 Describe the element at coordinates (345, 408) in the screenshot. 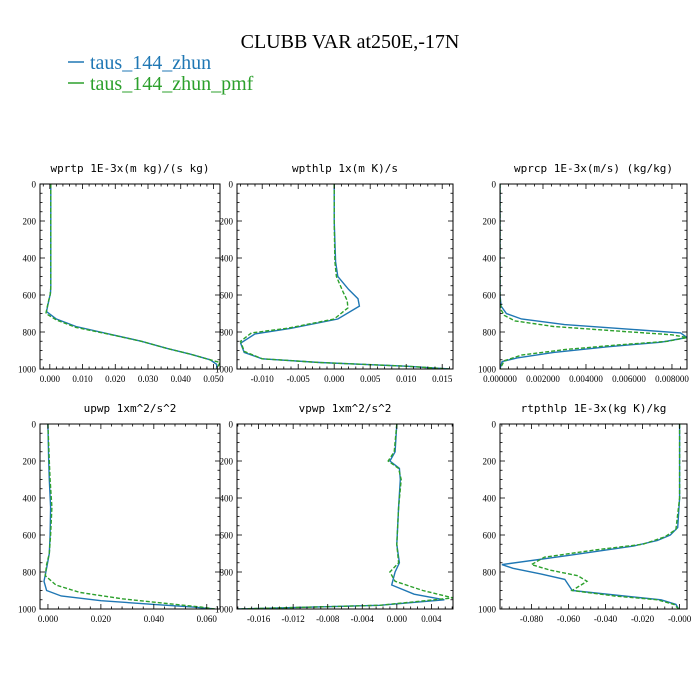

I see `panel-title: vpwp 1xm^2/s^2` at that location.